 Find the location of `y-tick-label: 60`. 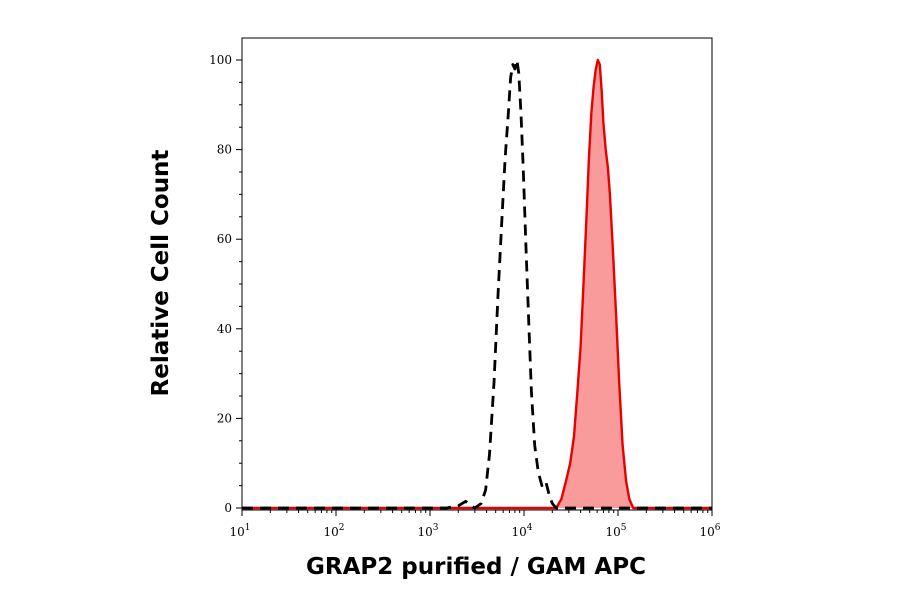

y-tick-label: 60 is located at coordinates (224, 239).